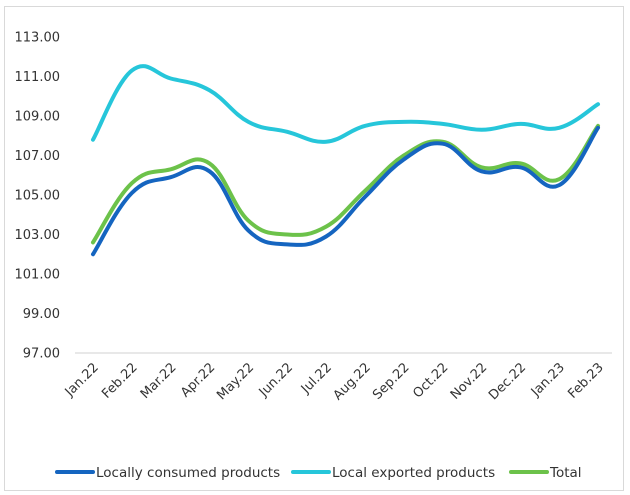 The height and width of the screenshot is (495, 630). I want to click on x-tick-label: May.22, so click(235, 381).